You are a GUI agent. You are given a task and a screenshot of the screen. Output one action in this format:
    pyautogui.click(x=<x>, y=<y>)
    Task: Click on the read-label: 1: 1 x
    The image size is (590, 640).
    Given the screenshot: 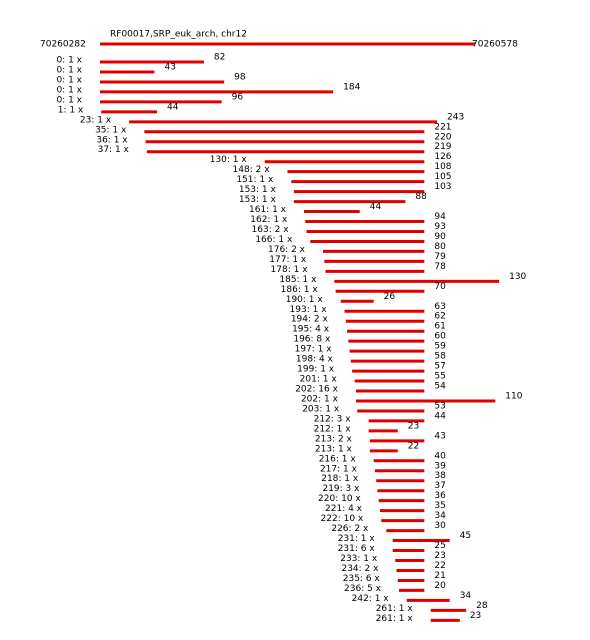 What is the action you would take?
    pyautogui.click(x=71, y=110)
    